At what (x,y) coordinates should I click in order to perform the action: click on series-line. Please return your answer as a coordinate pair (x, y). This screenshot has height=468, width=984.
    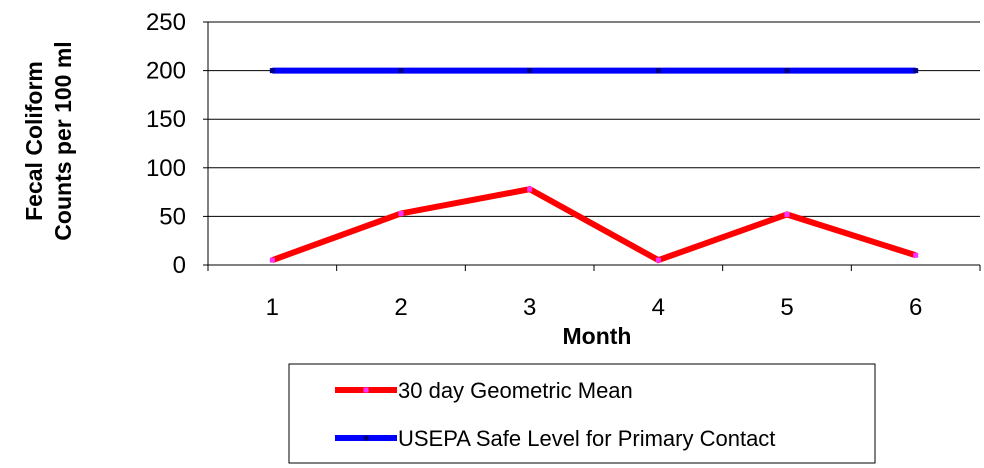
    Looking at the image, I should click on (594, 225).